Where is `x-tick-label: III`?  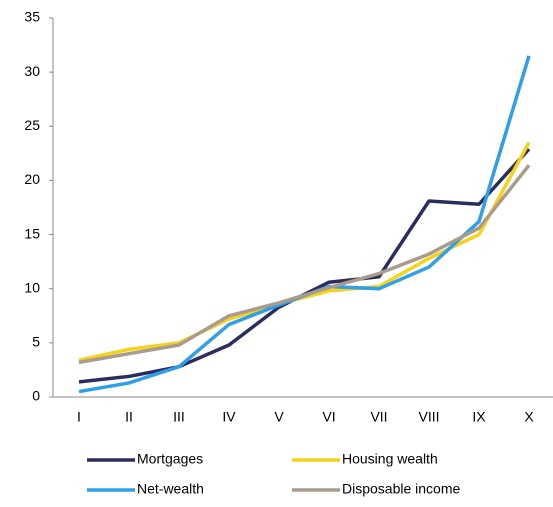 x-tick-label: III is located at coordinates (179, 417).